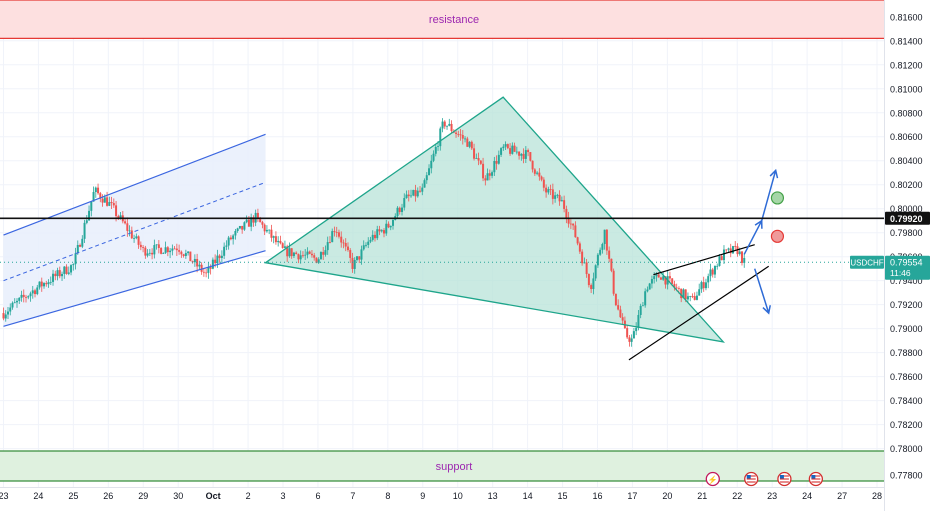 The height and width of the screenshot is (516, 930). What do you see at coordinates (248, 496) in the screenshot?
I see `time-tick-label: 2` at bounding box center [248, 496].